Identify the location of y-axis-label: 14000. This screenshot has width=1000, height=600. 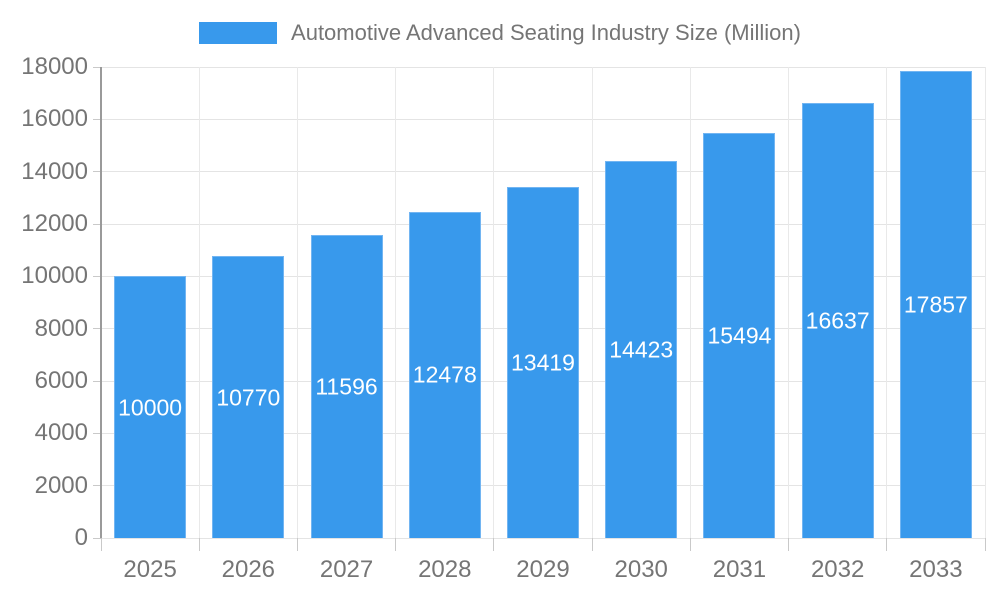
(54, 171).